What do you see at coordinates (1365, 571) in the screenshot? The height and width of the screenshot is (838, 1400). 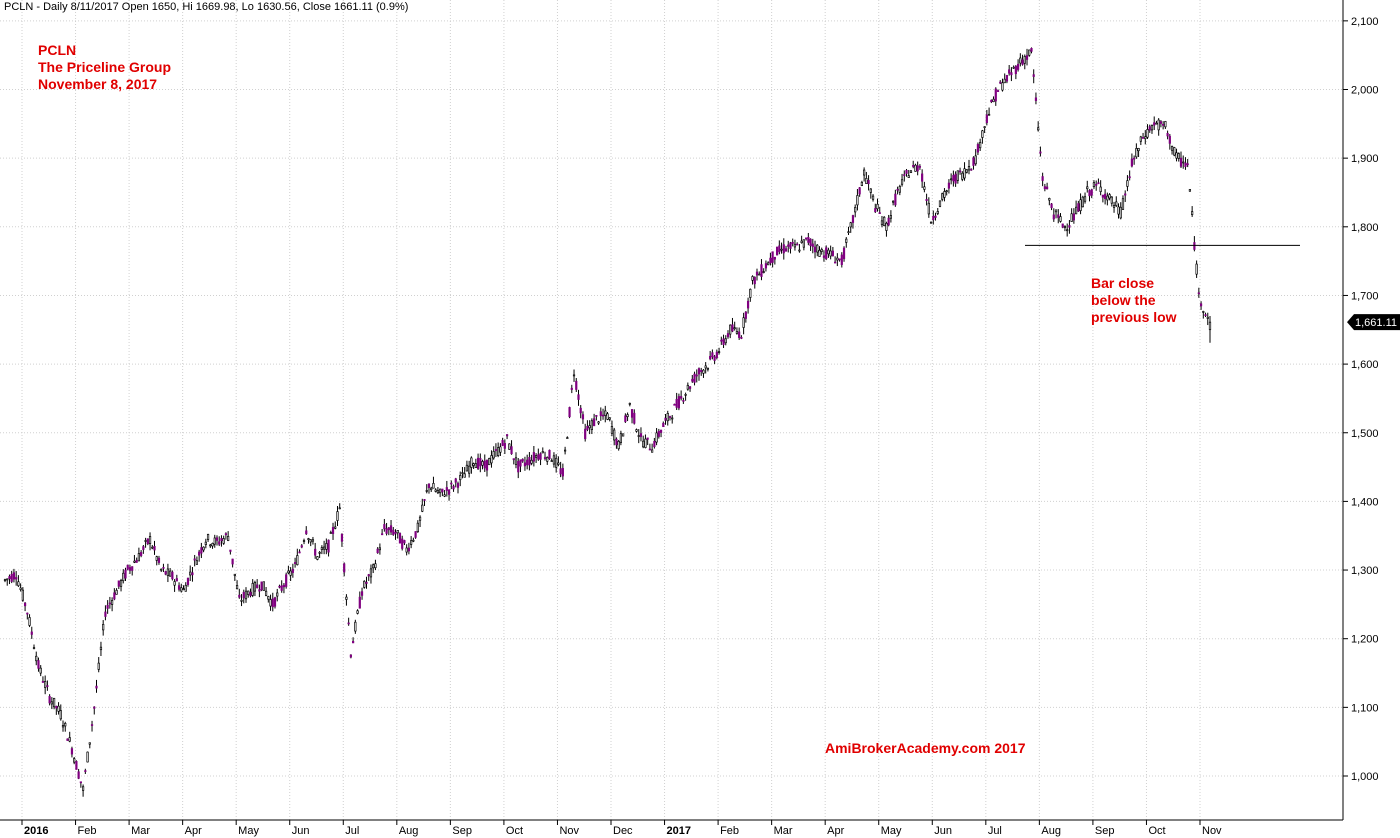 I see `y-tick-label: 1,300` at bounding box center [1365, 571].